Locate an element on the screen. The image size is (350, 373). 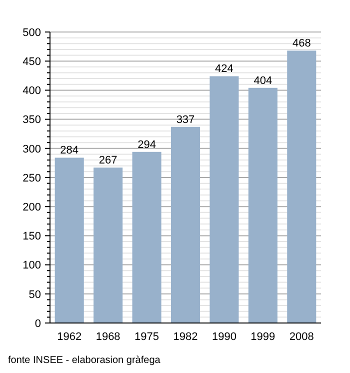
x-tick-label: 2008 is located at coordinates (301, 337).